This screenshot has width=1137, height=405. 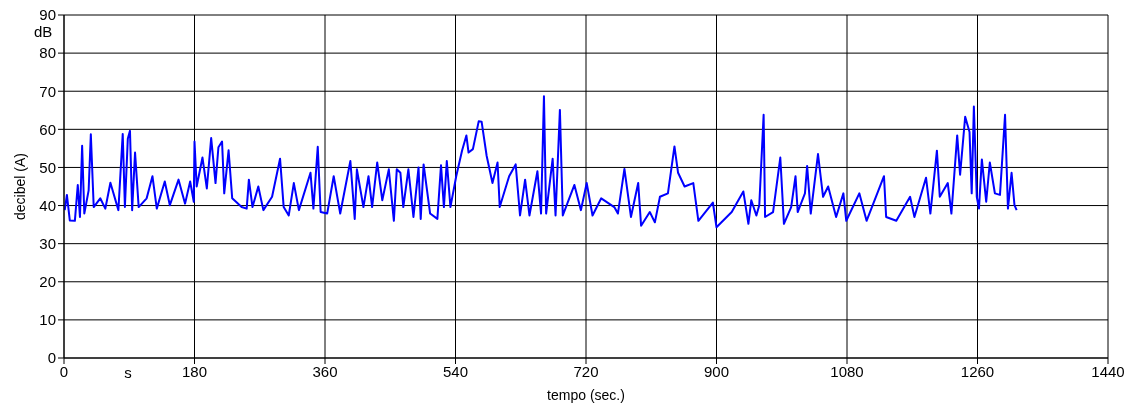 What do you see at coordinates (43, 31) in the screenshot?
I see `text: dB` at bounding box center [43, 31].